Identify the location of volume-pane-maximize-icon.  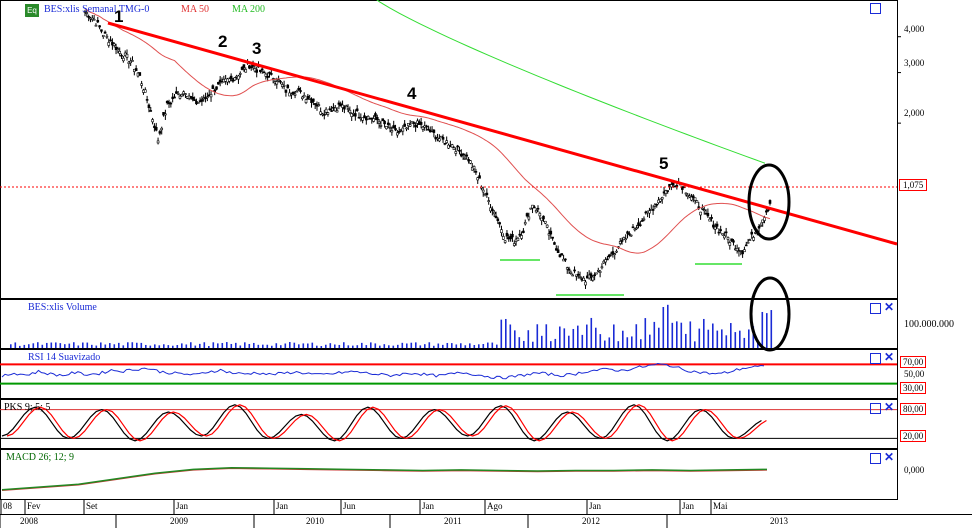
(875, 308).